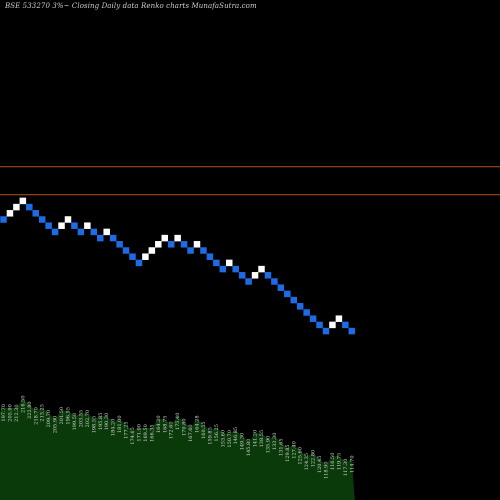 This screenshot has width=500, height=500. Describe the element at coordinates (185, 428) in the screenshot. I see `volume-value-label: 170.80` at that location.